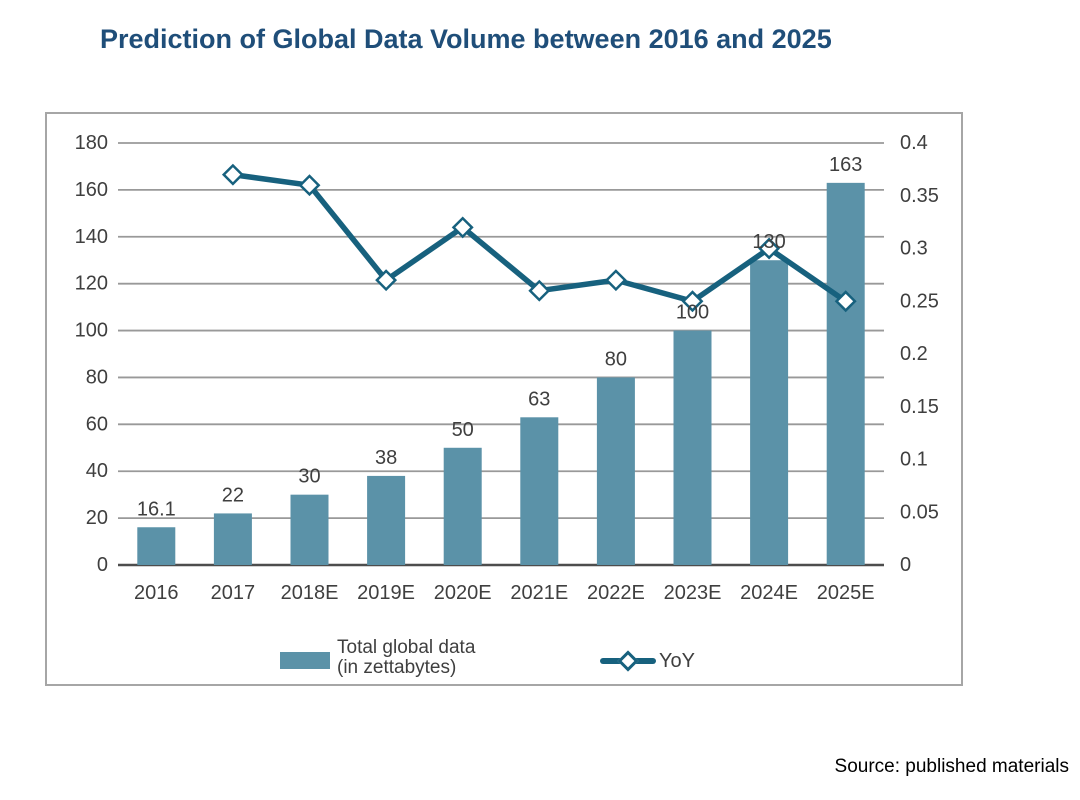 The image size is (1080, 800). I want to click on left-axis-tick-label: 180, so click(91, 143).